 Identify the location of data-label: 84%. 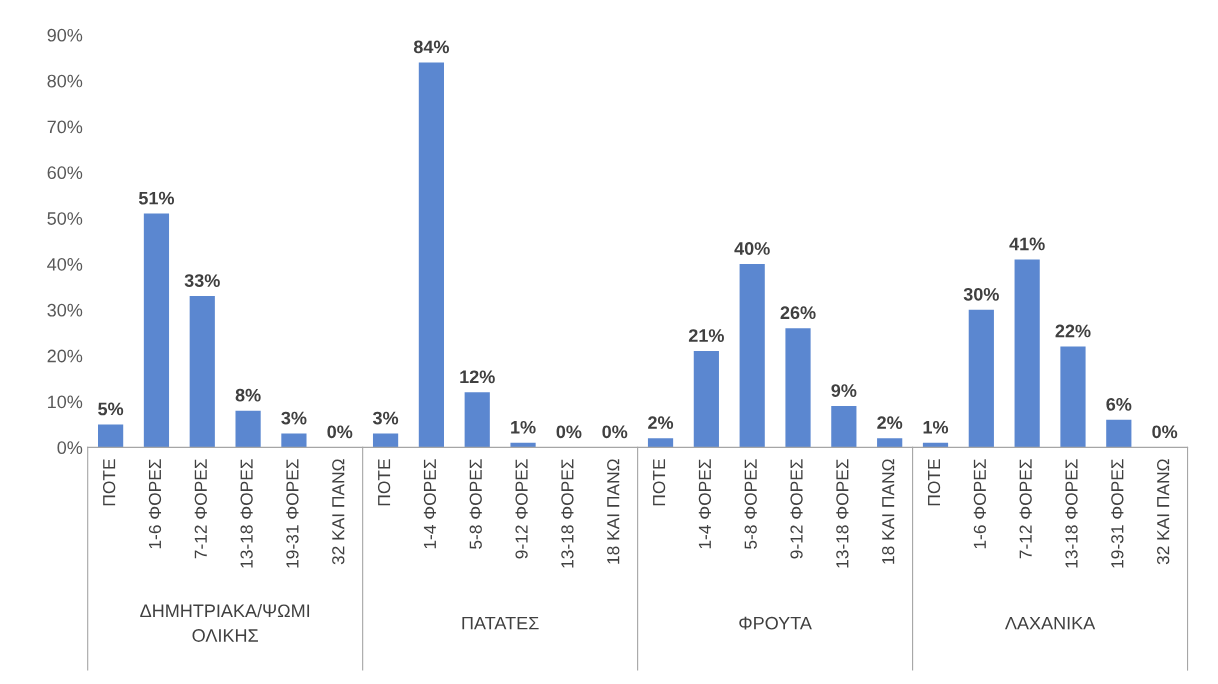
(431, 47).